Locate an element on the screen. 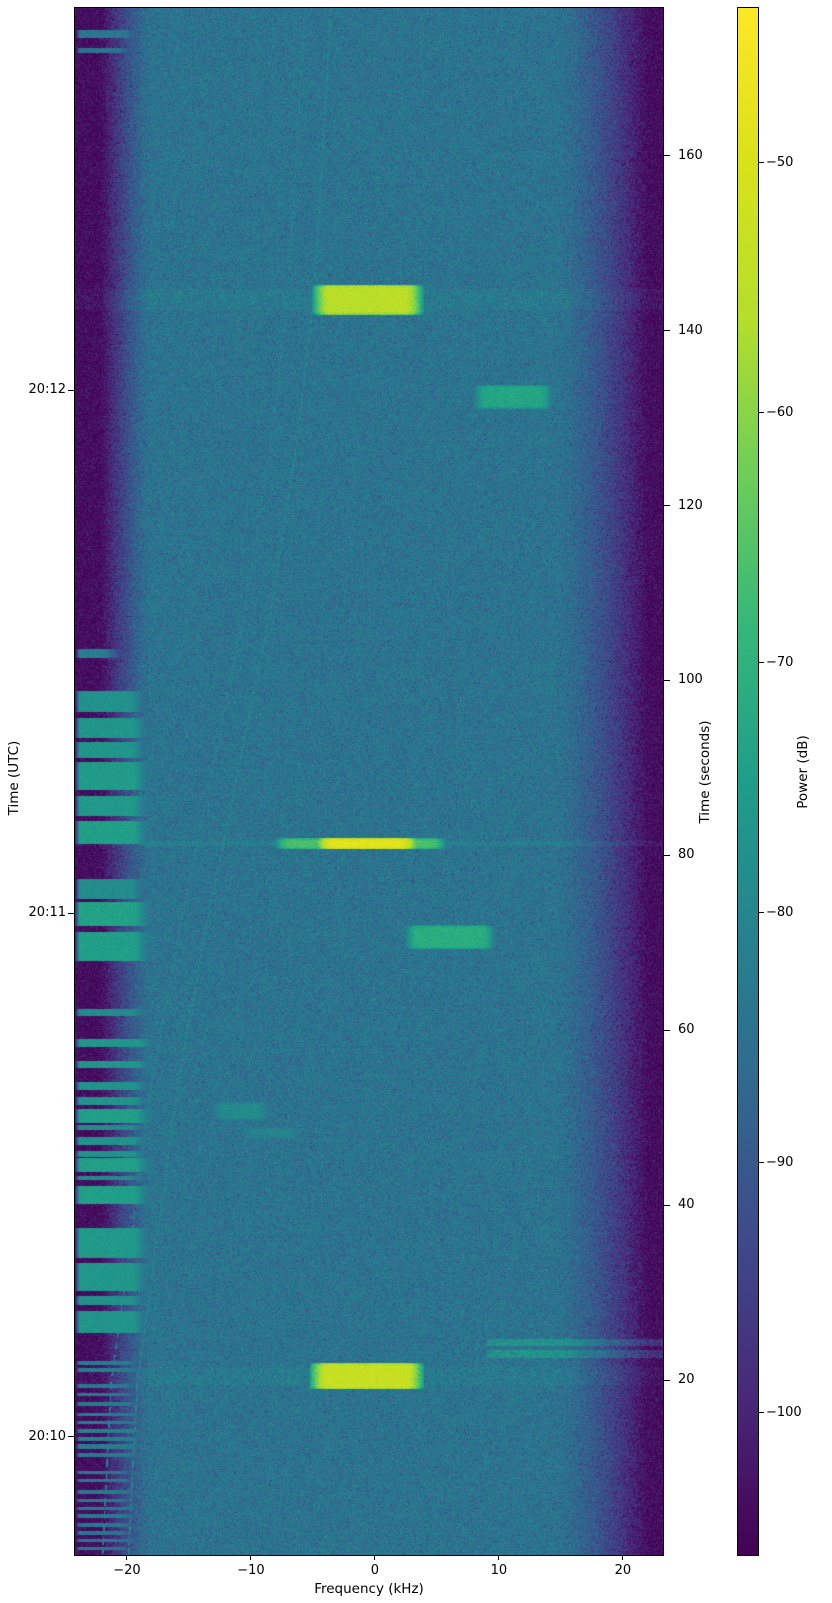 The image size is (832, 1603). x-tick-label: 20 is located at coordinates (623, 1570).